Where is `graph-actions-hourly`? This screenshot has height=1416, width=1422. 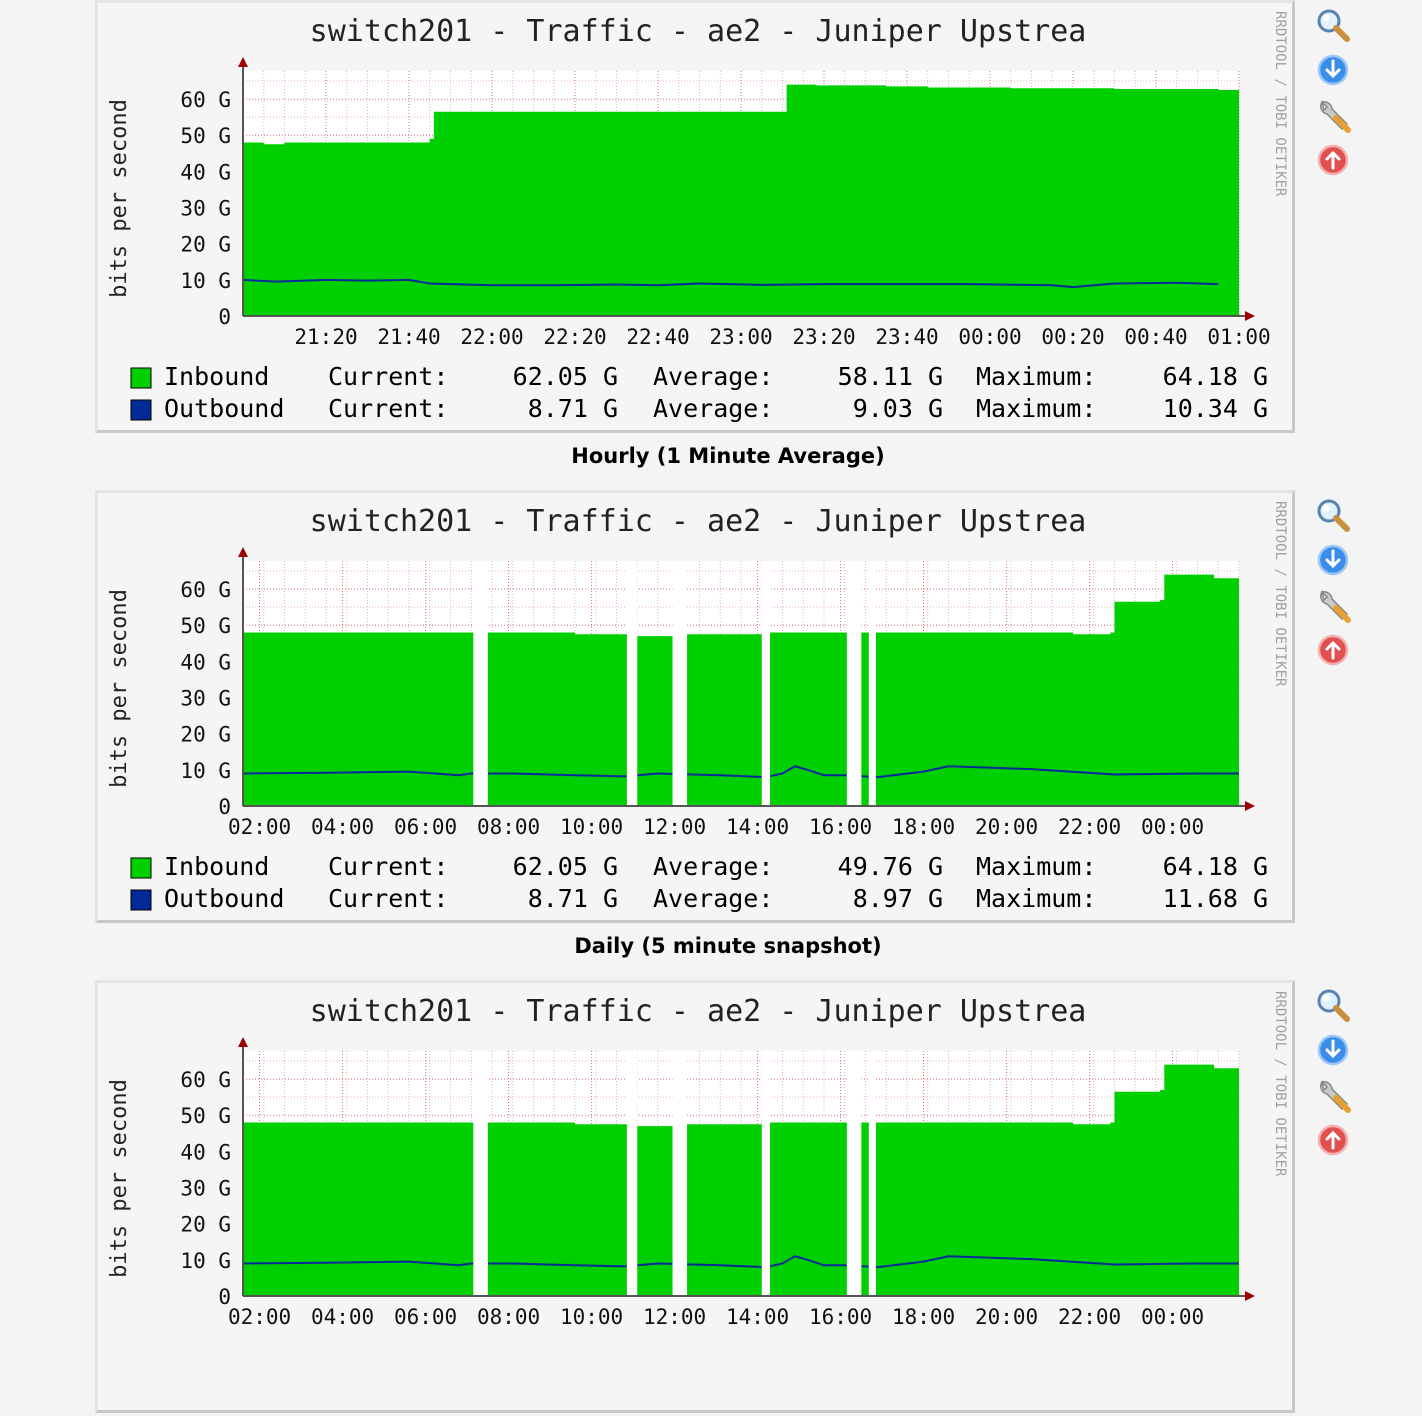 graph-actions-hourly is located at coordinates (1336, 96).